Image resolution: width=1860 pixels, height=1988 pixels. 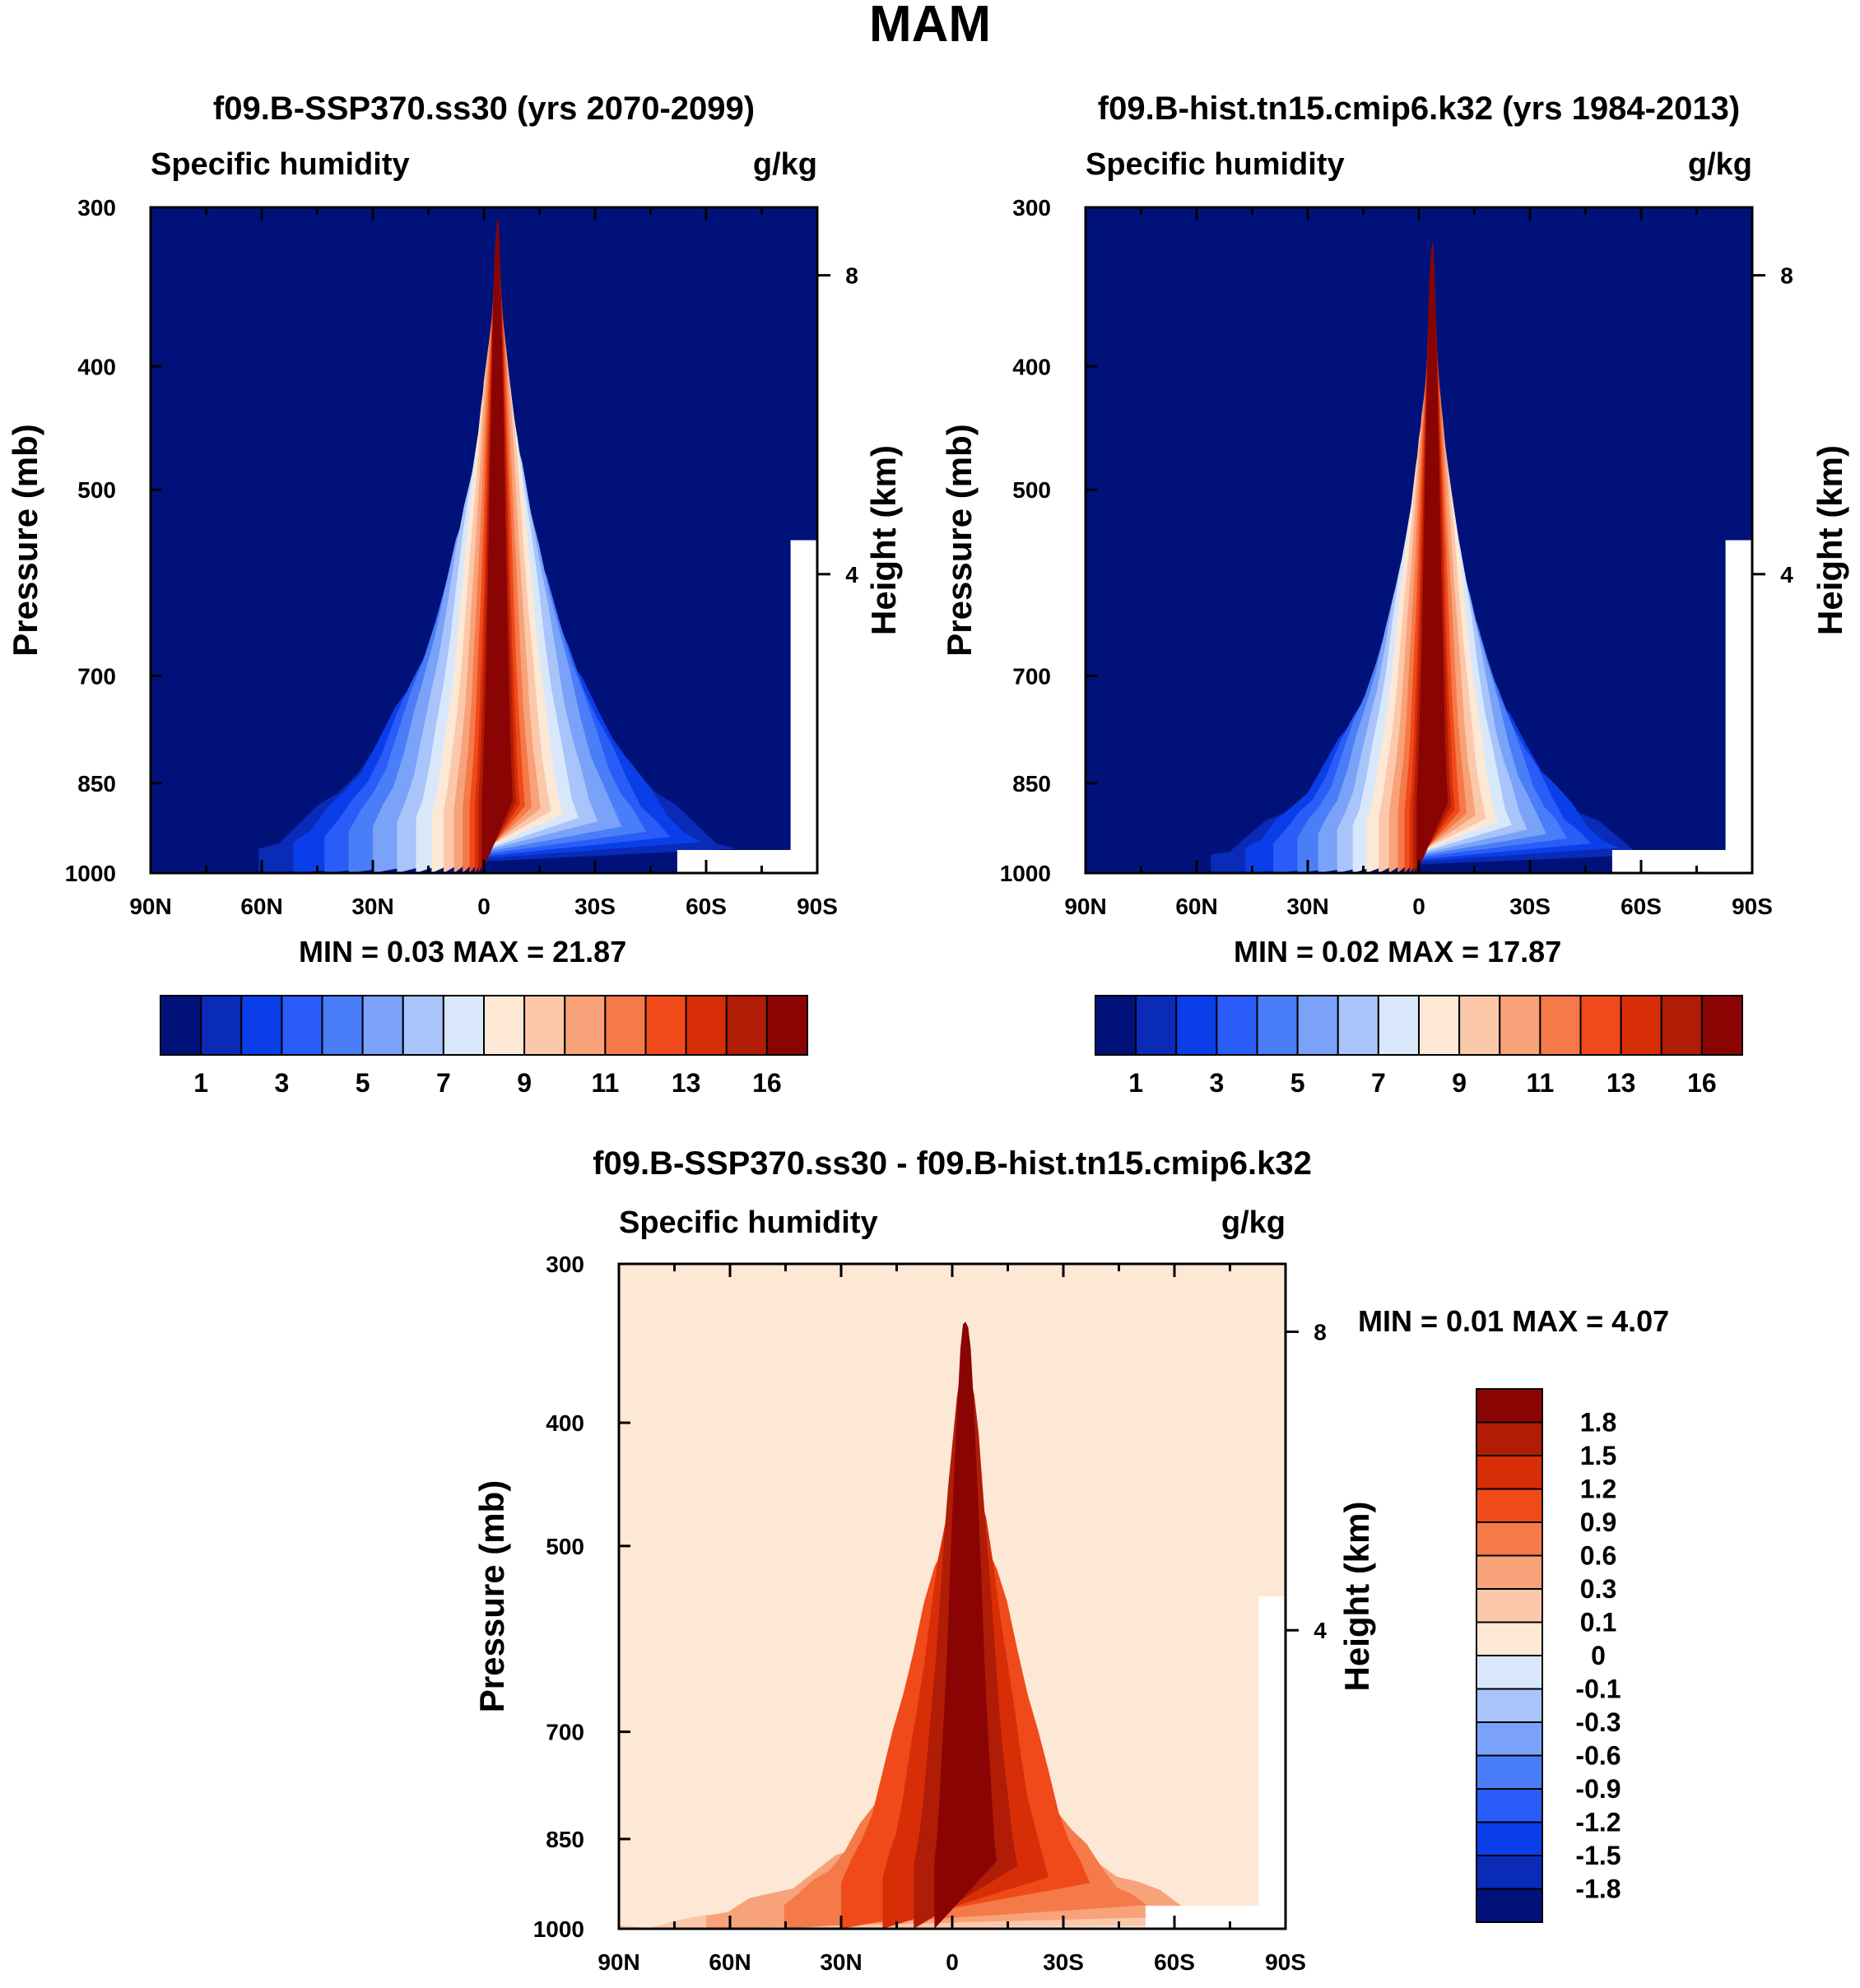 I want to click on colorbar-label: -1.2, so click(x=1598, y=1823).